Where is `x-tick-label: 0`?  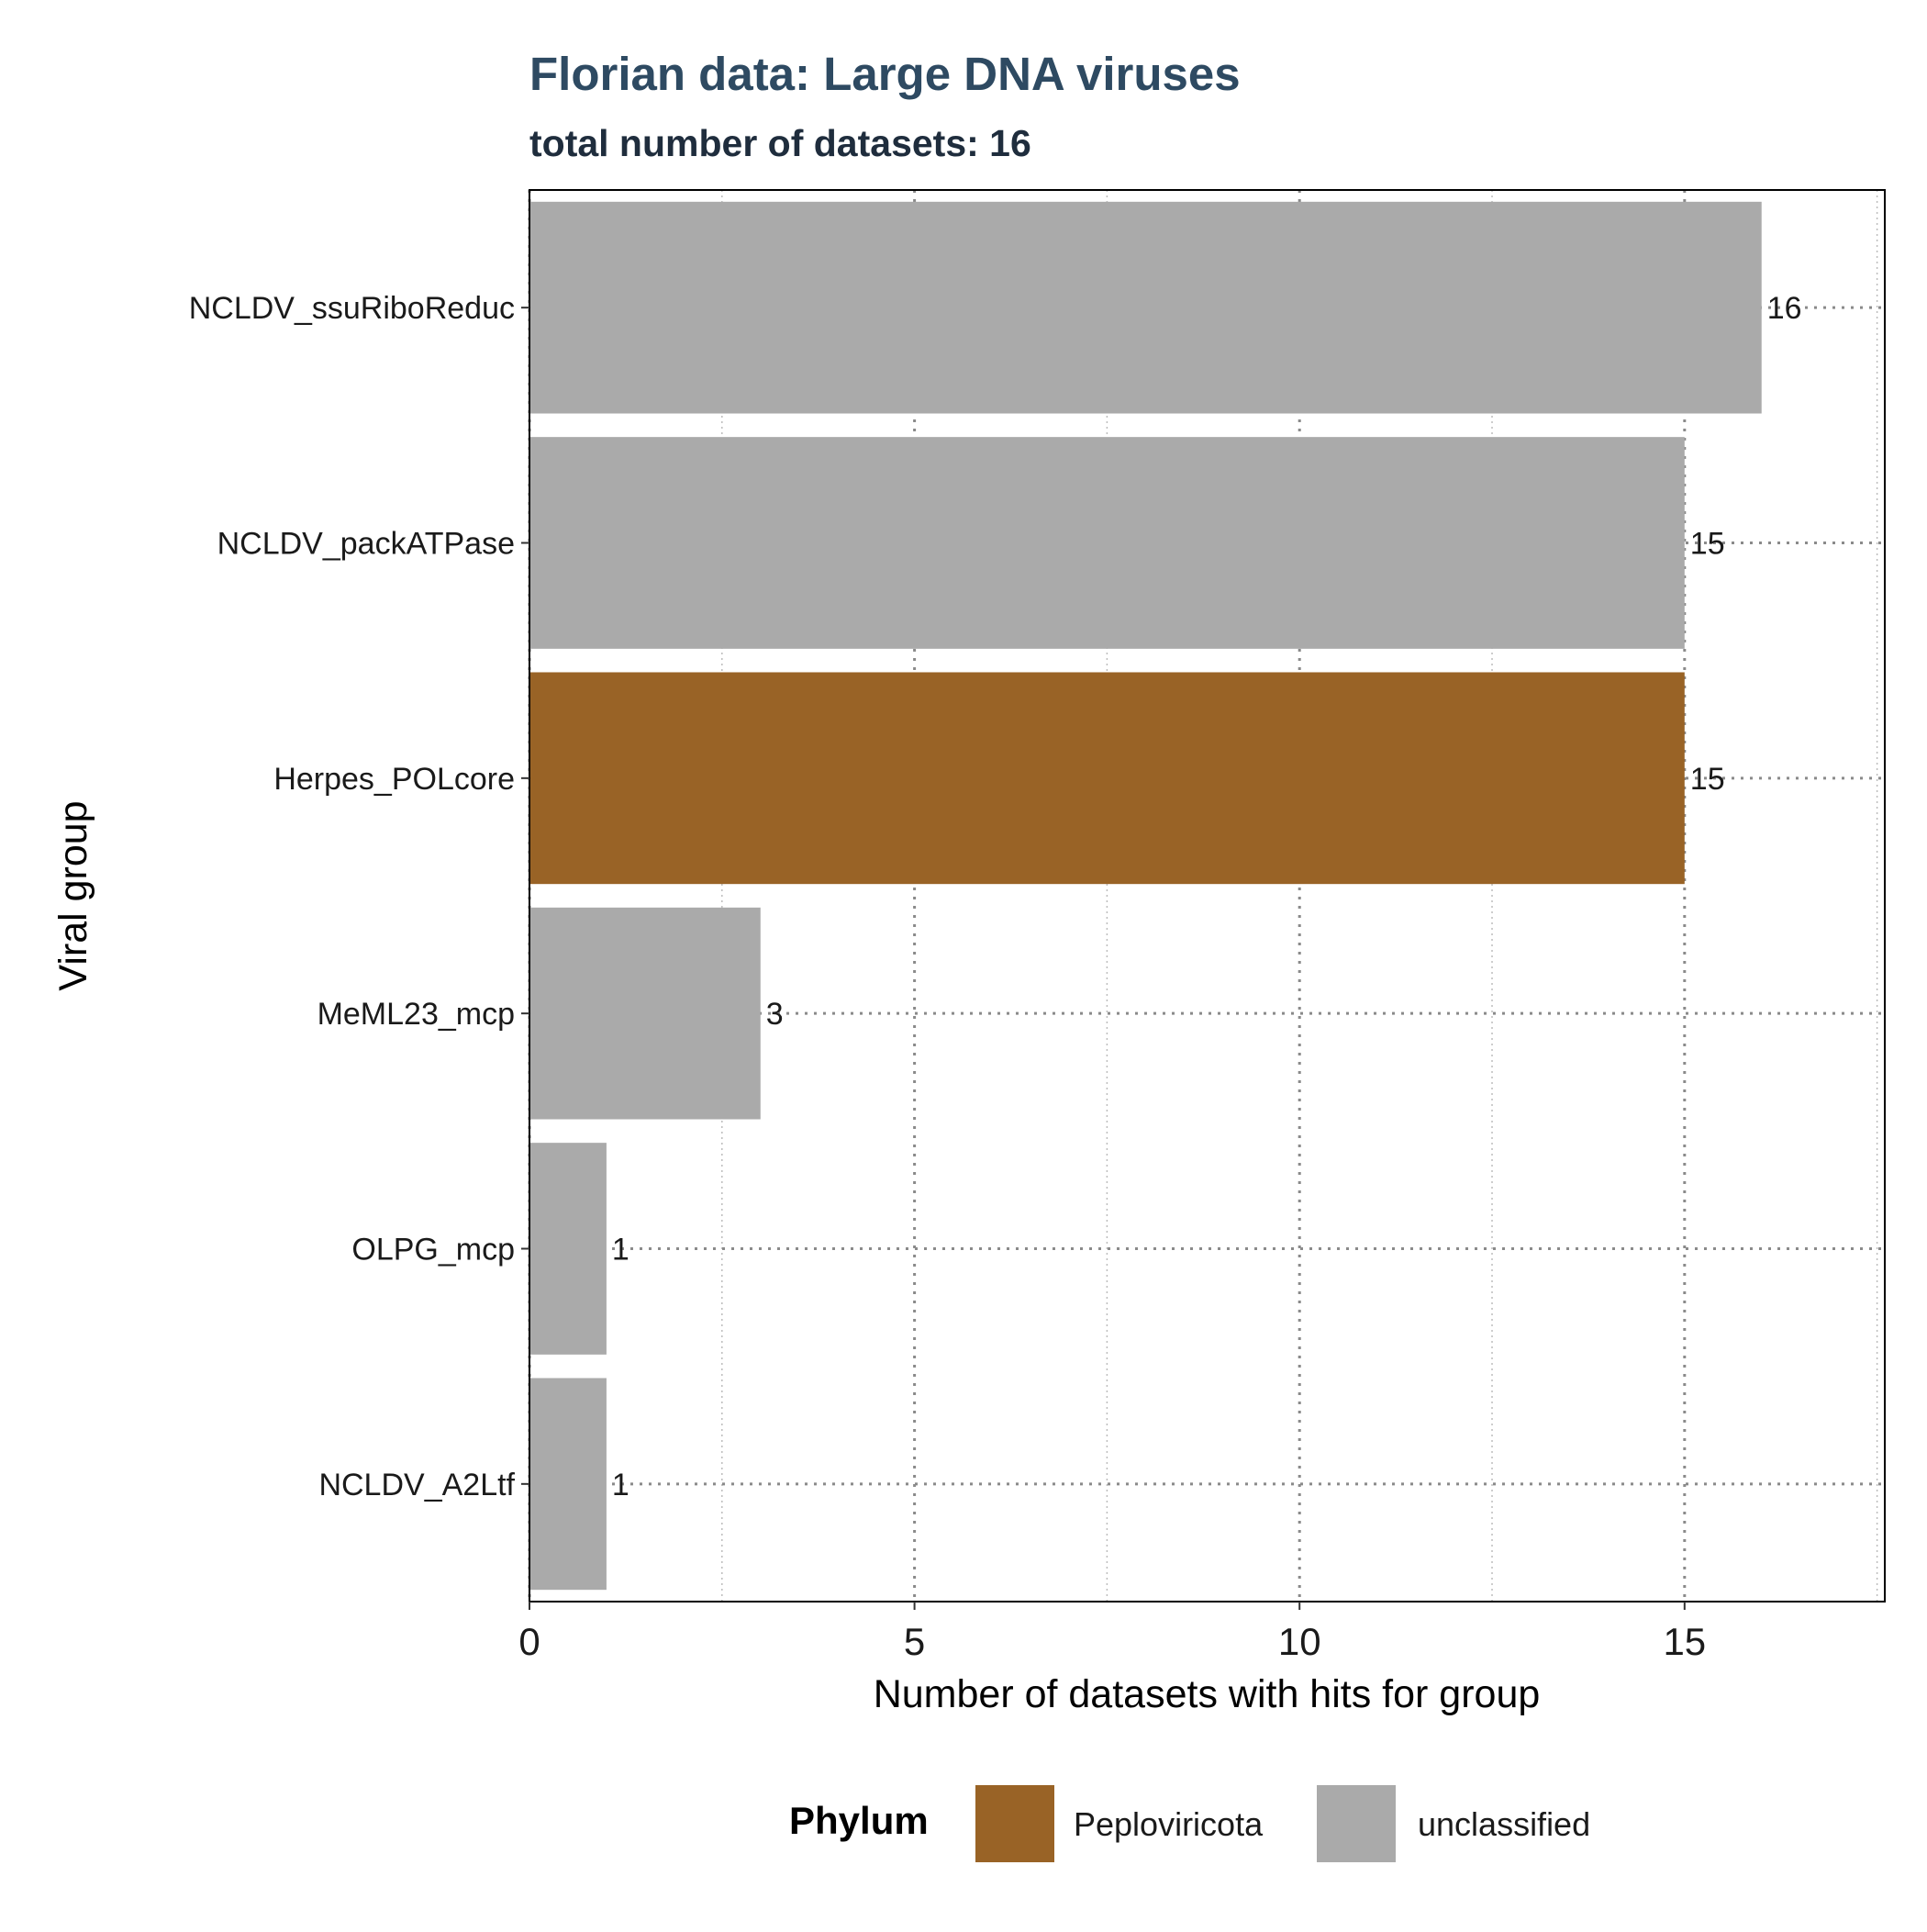
x-tick-label: 0 is located at coordinates (529, 1641).